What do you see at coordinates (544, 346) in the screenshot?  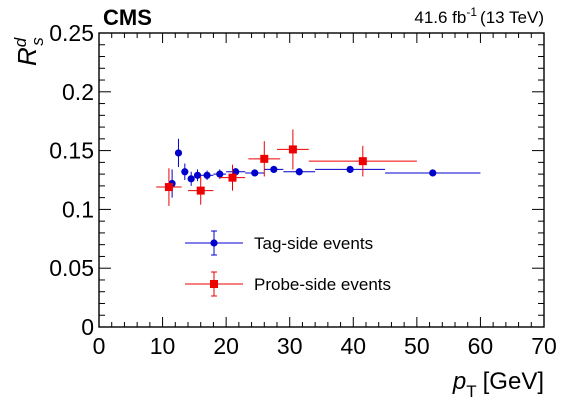 I see `x-tick-label: 70` at bounding box center [544, 346].